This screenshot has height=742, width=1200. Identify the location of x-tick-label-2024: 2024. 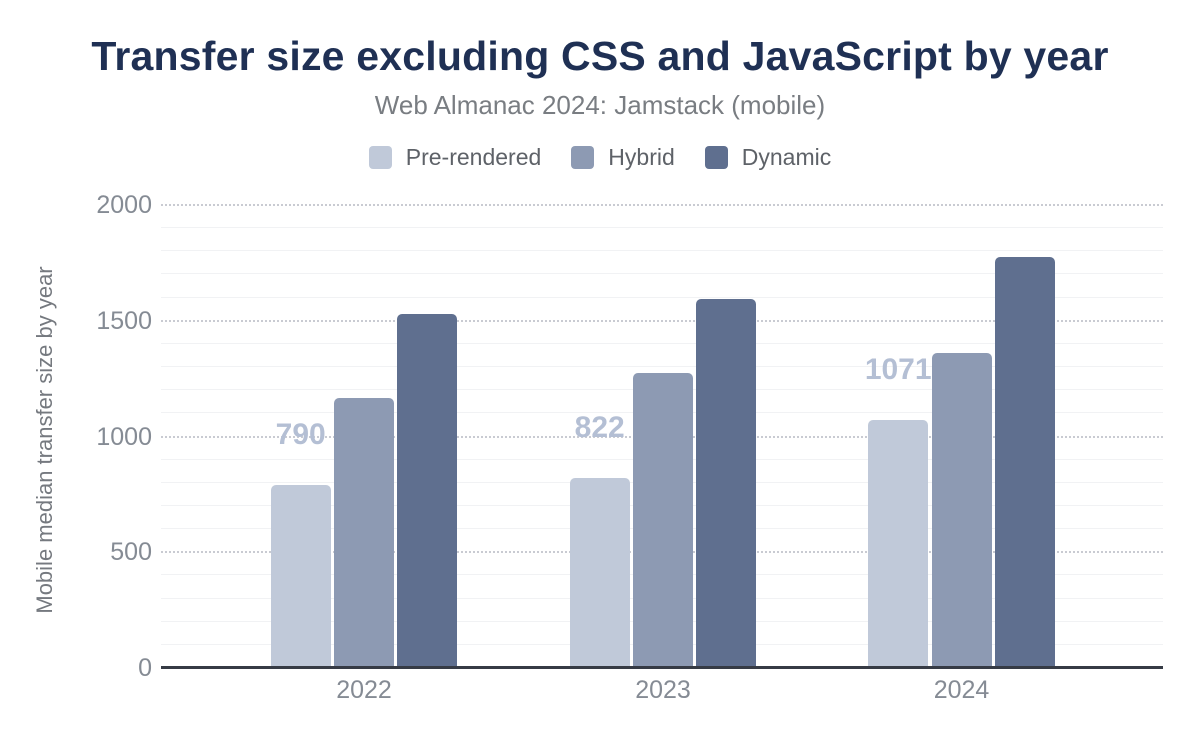
(961, 690).